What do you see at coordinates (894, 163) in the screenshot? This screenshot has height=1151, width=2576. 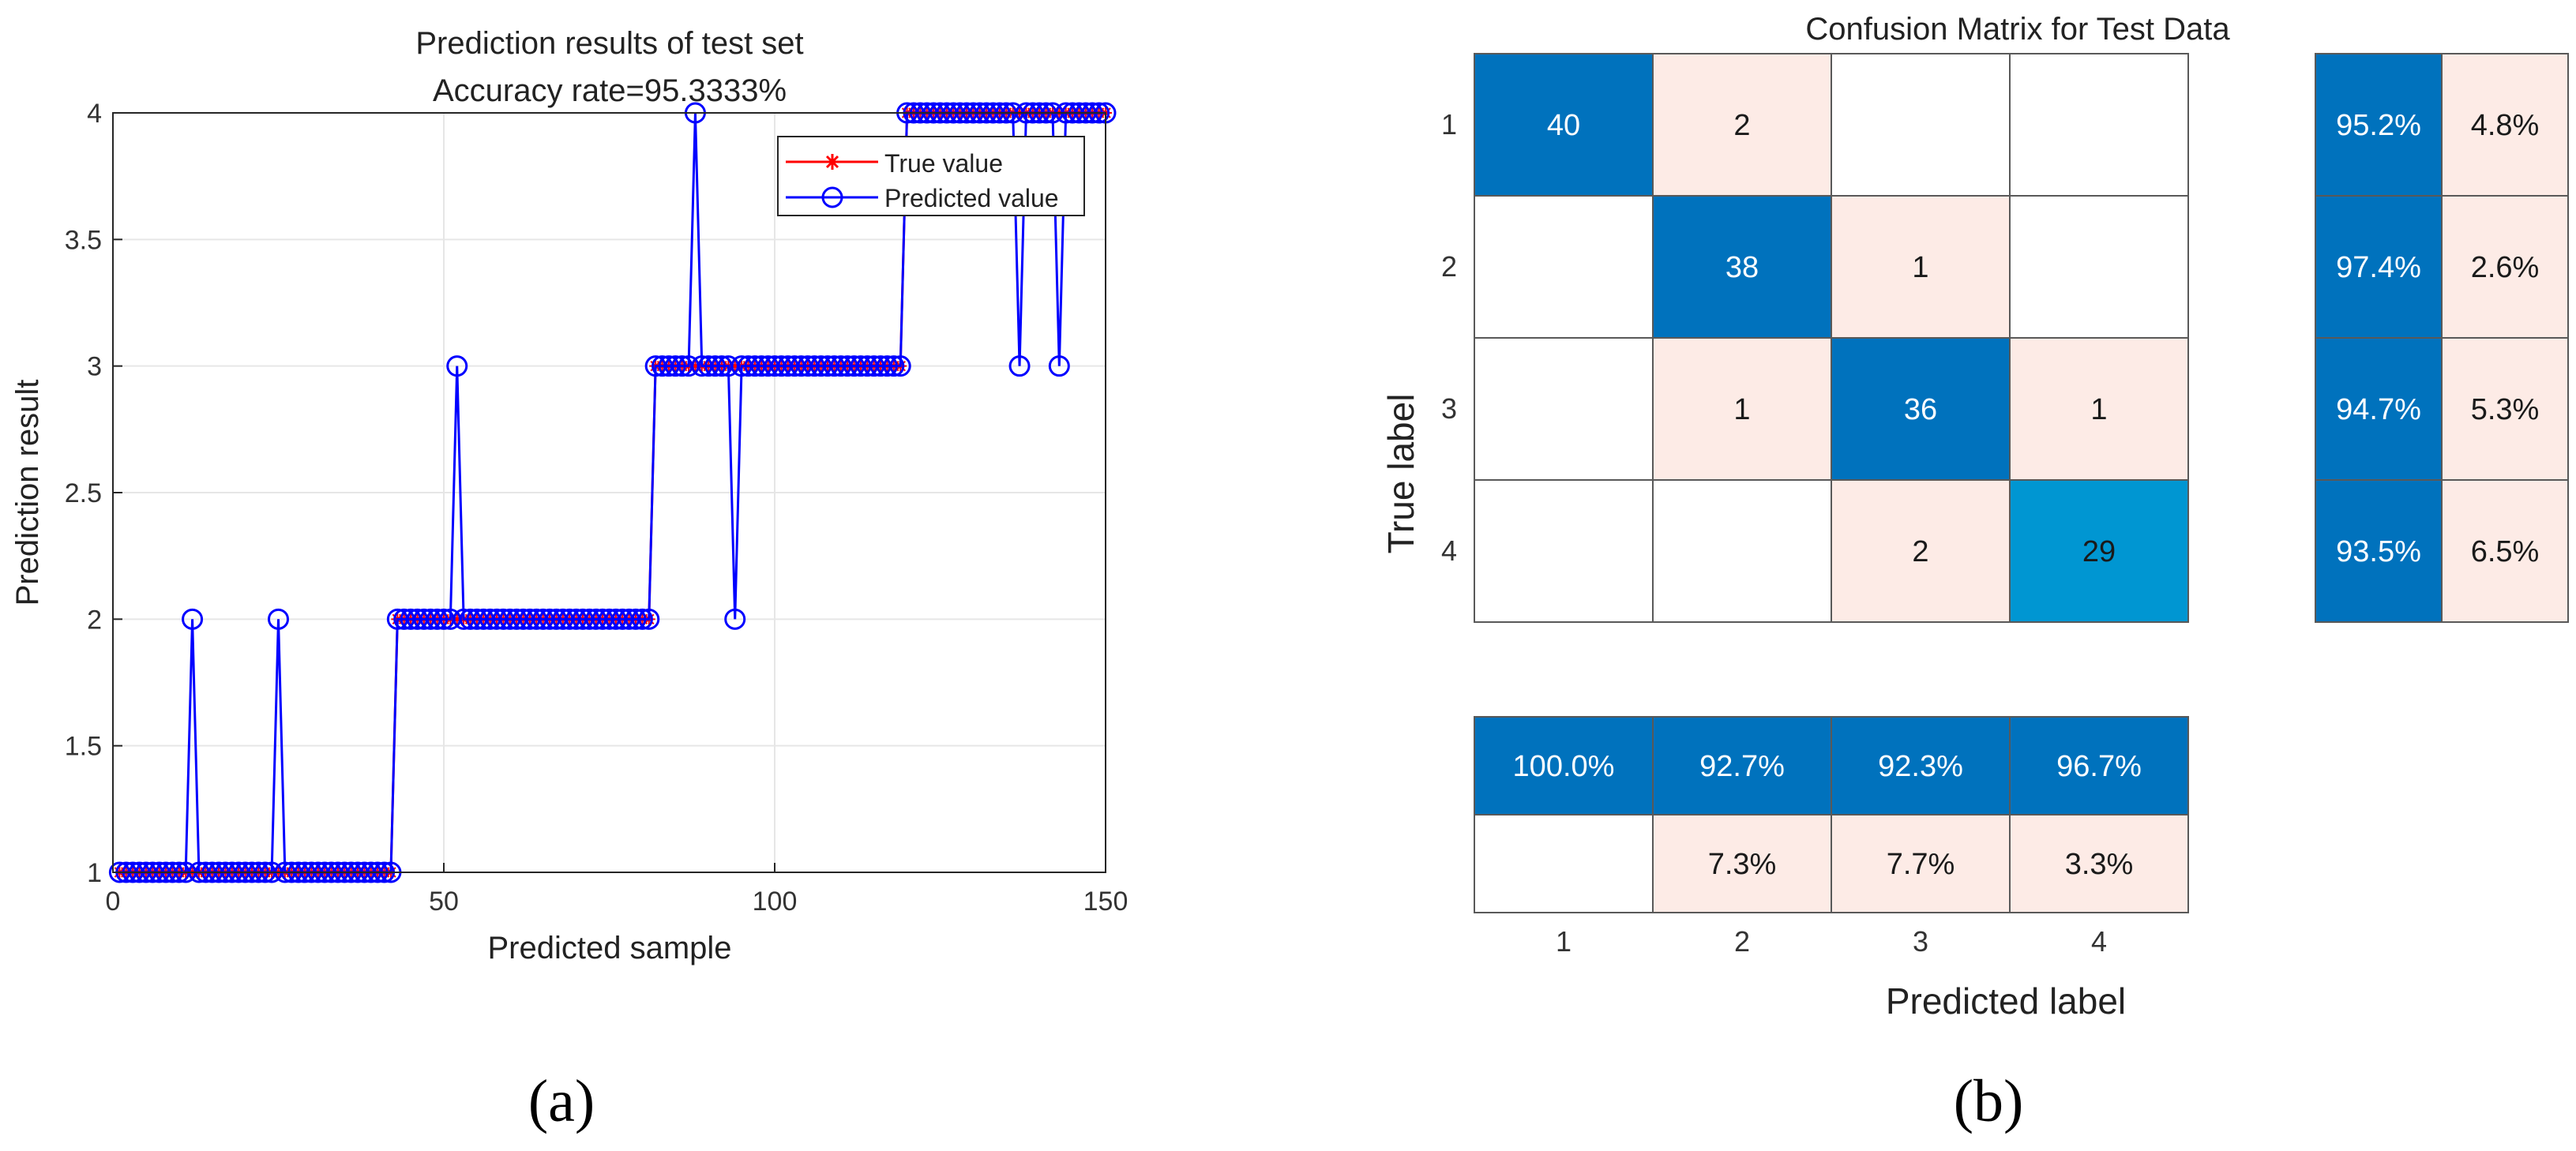 I see `legend-item-true-value: True value` at bounding box center [894, 163].